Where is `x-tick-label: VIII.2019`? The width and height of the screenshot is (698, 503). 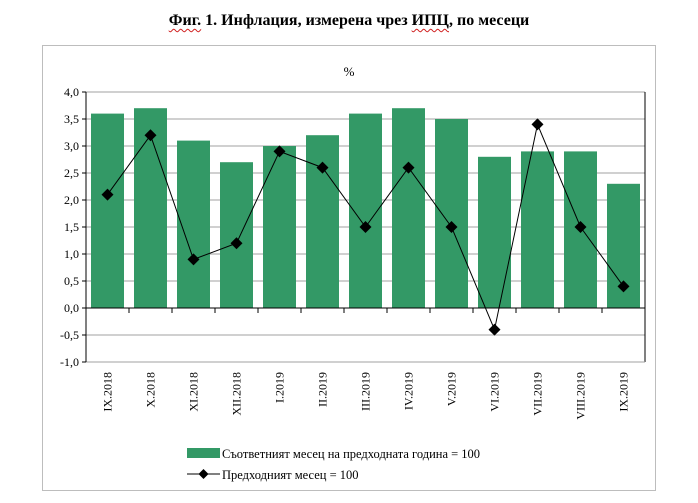
x-tick-label: VIII.2019 is located at coordinates (581, 396).